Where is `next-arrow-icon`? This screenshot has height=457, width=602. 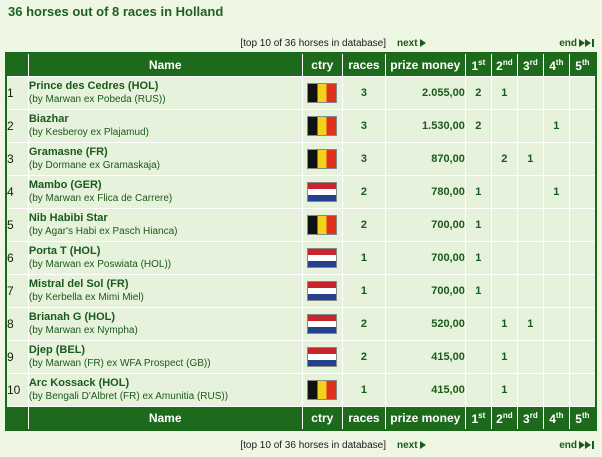 next-arrow-icon is located at coordinates (422, 445).